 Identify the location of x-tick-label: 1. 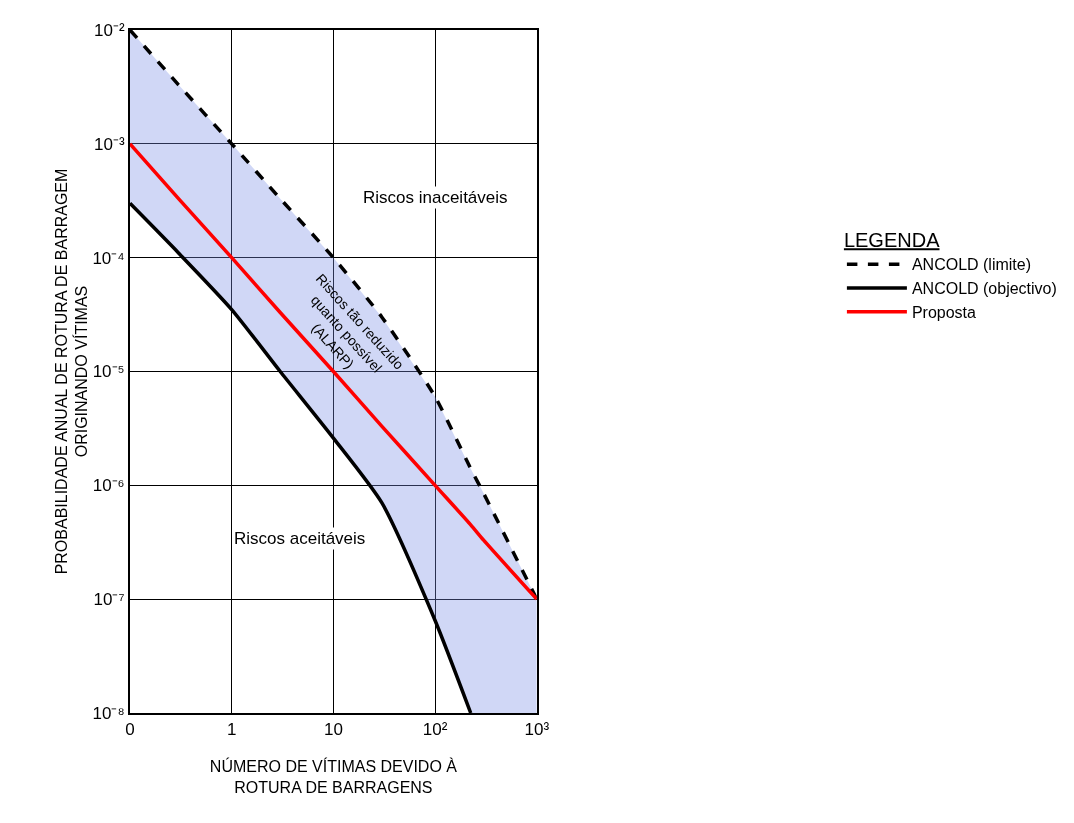
(231, 730).